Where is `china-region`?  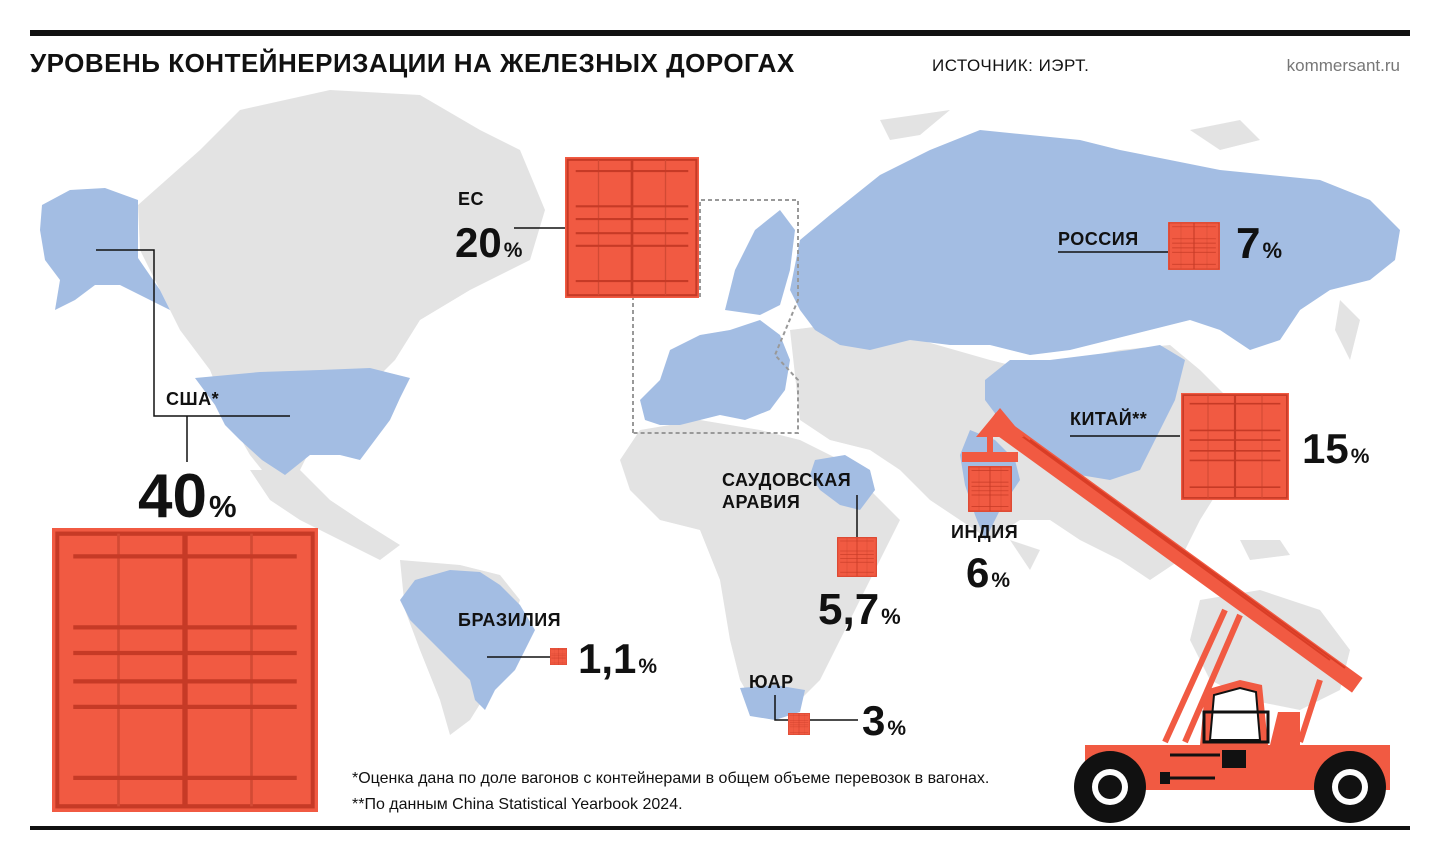 china-region is located at coordinates (1085, 412).